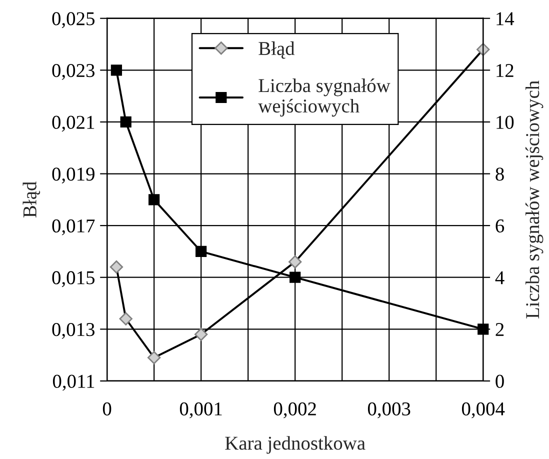 Image resolution: width=549 pixels, height=459 pixels. Describe the element at coordinates (295, 445) in the screenshot. I see `x-axis-title: Kara jednostkowa` at that location.